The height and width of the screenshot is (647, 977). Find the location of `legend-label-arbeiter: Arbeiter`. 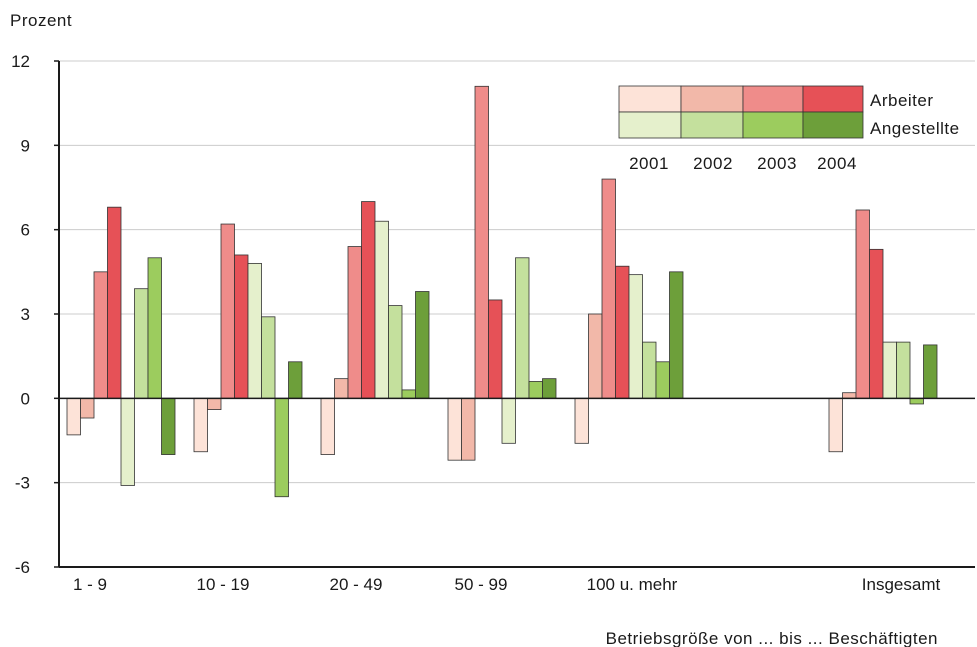

legend-label-arbeiter: Arbeiter is located at coordinates (902, 100).